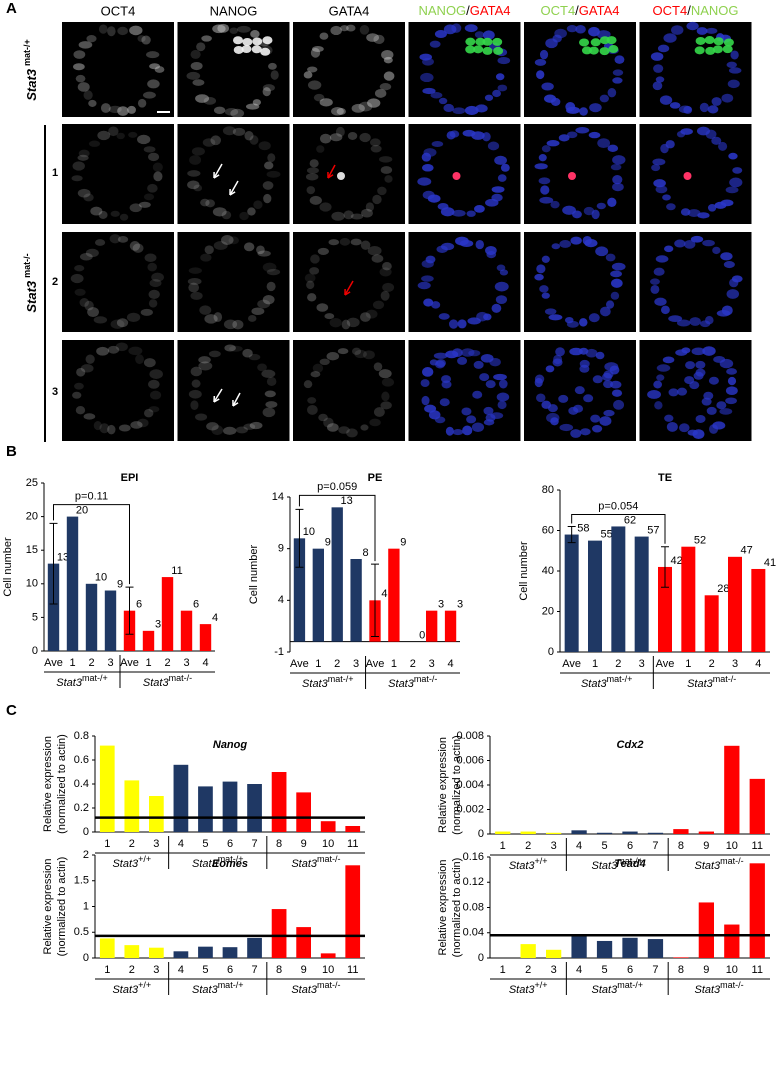 This screenshot has width=777, height=1075. I want to click on x-tick-label: 3, so click(156, 844).